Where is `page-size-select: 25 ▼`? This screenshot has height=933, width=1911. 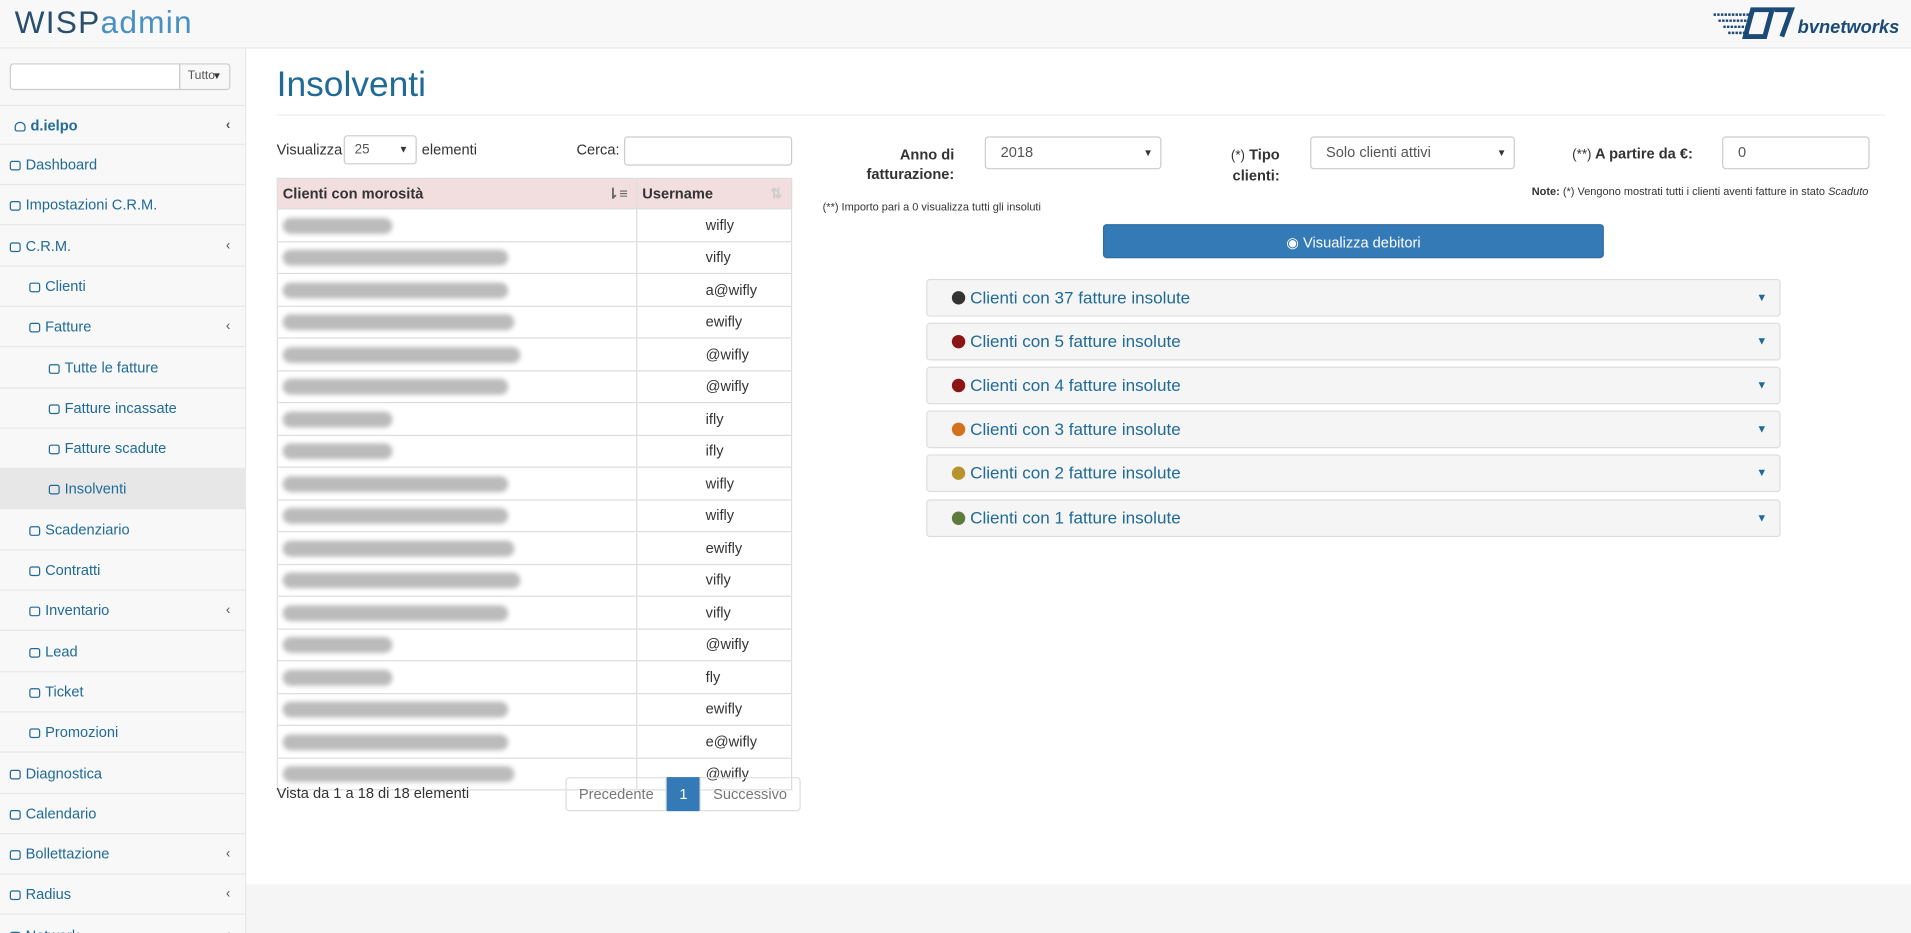
page-size-select: 25 ▼ is located at coordinates (380, 150).